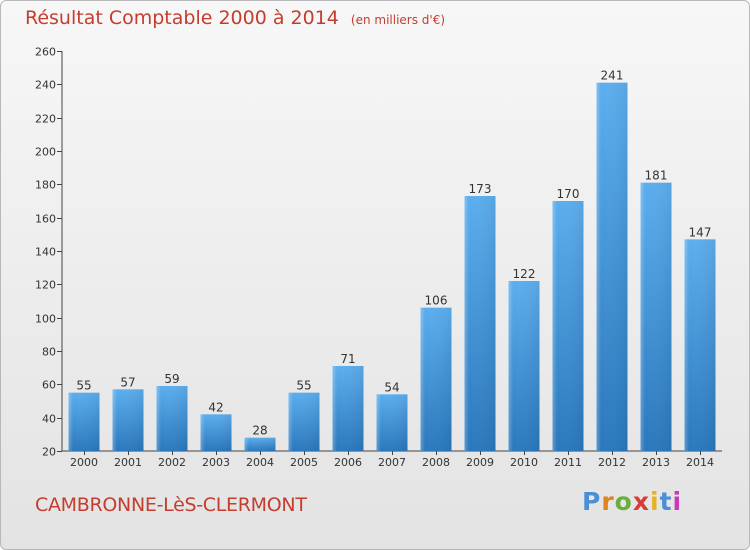 This screenshot has width=750, height=550. What do you see at coordinates (700, 345) in the screenshot?
I see `bar-shade-2014` at bounding box center [700, 345].